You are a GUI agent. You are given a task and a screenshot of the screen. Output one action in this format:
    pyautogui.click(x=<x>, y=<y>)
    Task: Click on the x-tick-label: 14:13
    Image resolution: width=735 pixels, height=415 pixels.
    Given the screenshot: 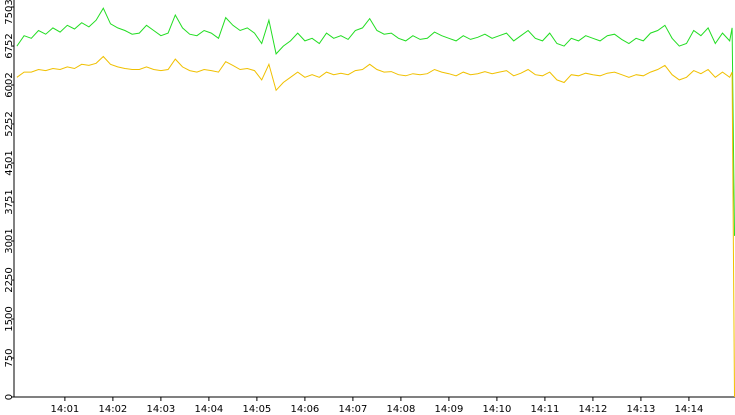 What is the action you would take?
    pyautogui.click(x=641, y=409)
    